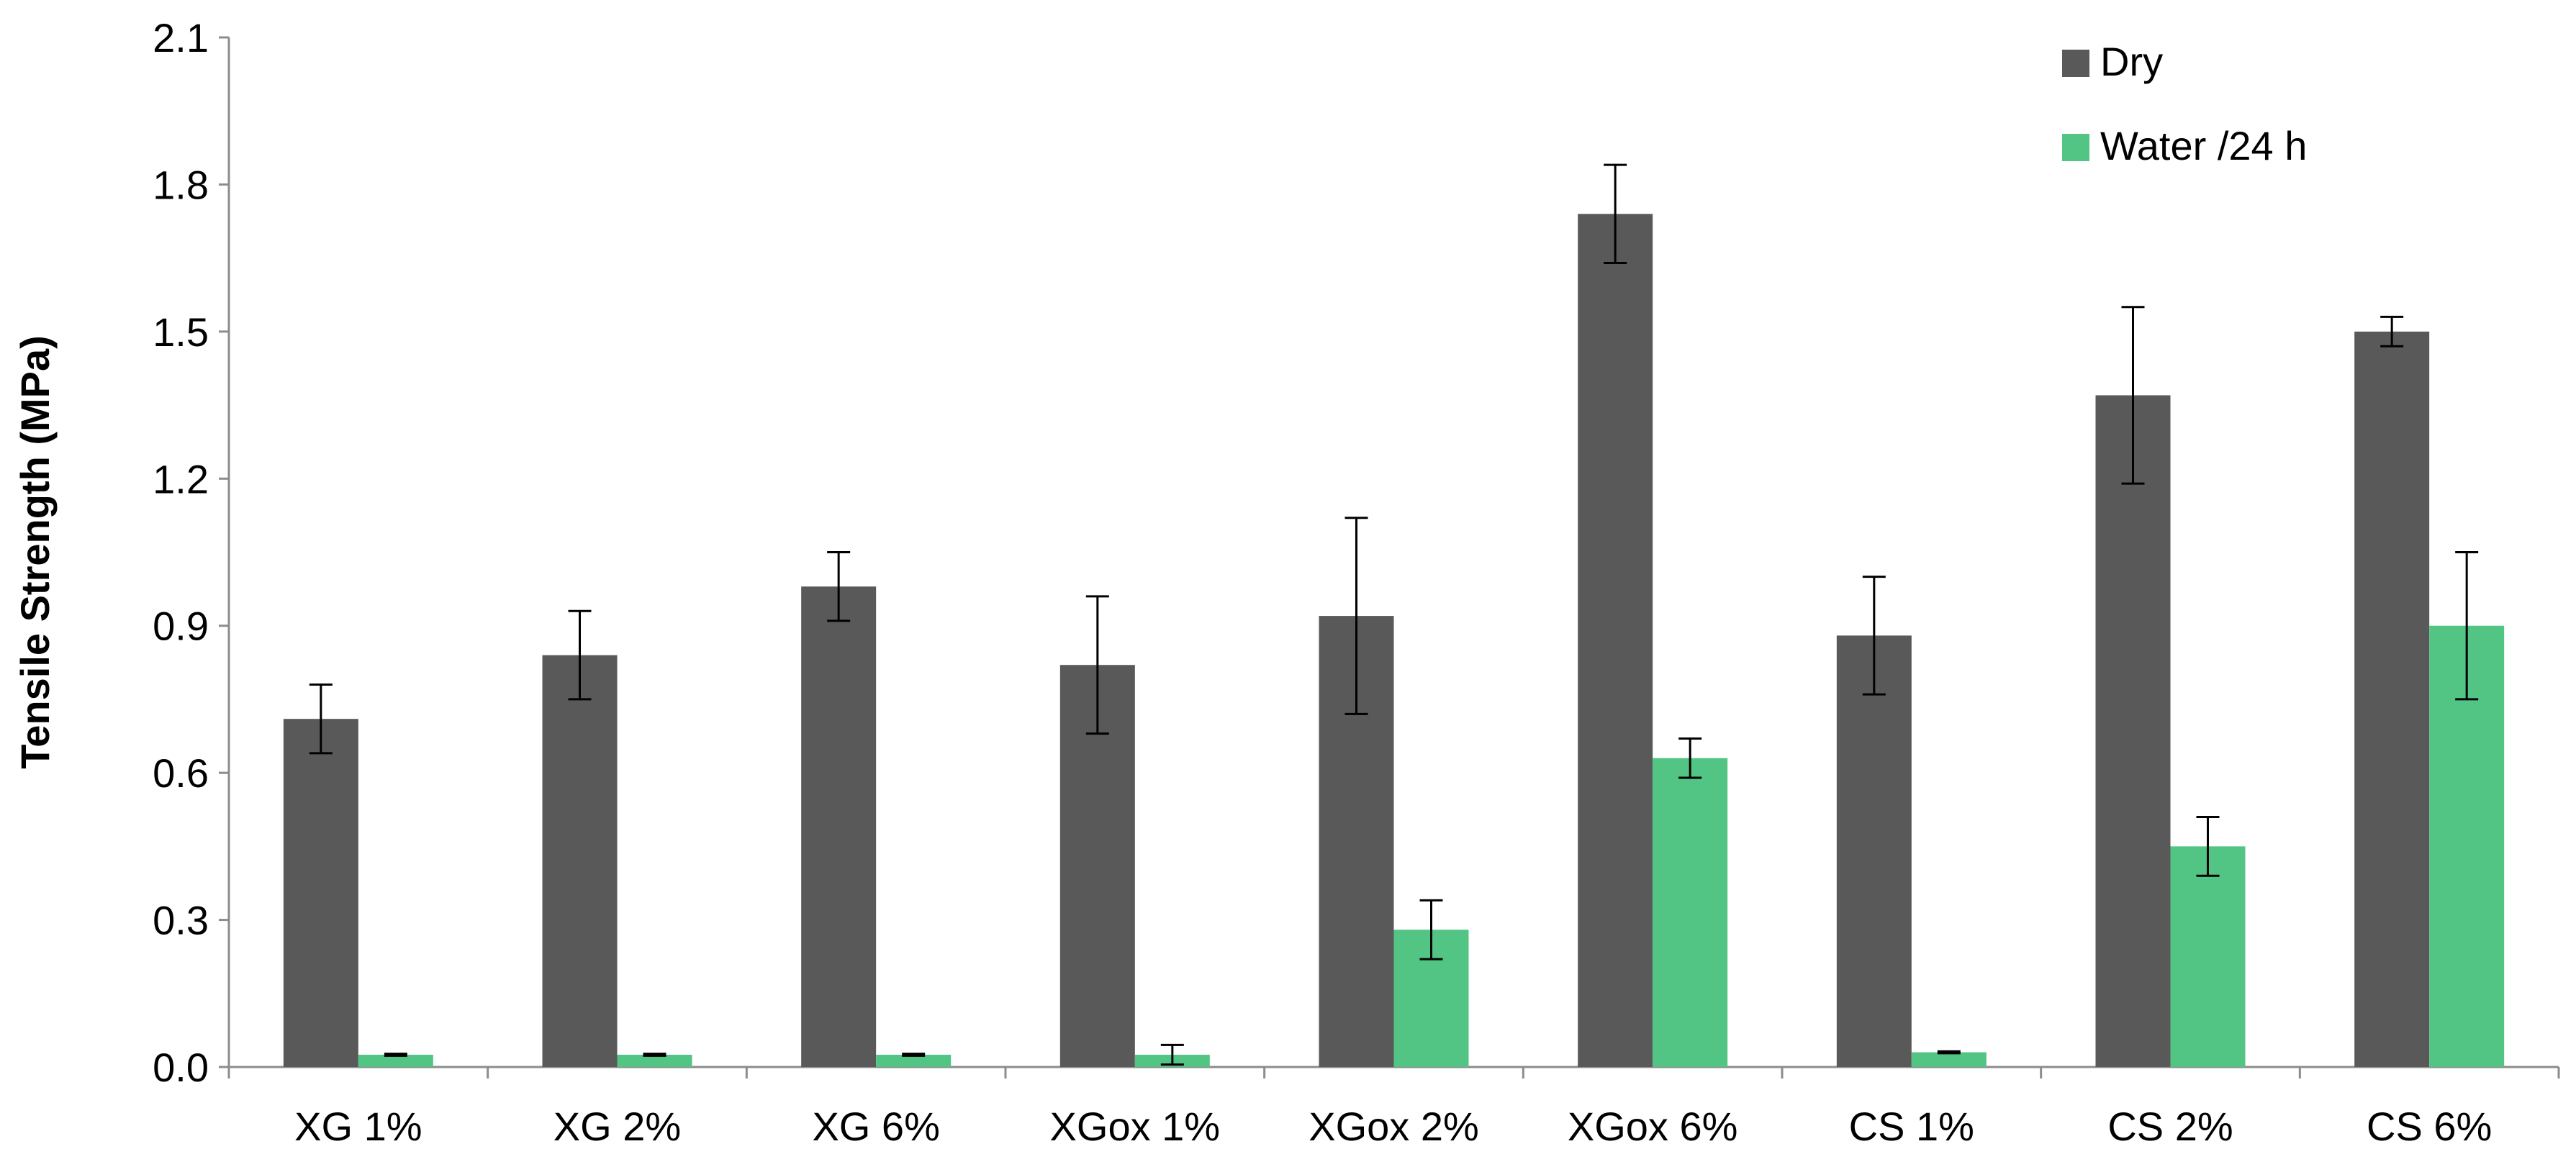  What do you see at coordinates (35, 552) in the screenshot?
I see `y-axis-label: Tensile Strength (MPa)` at bounding box center [35, 552].